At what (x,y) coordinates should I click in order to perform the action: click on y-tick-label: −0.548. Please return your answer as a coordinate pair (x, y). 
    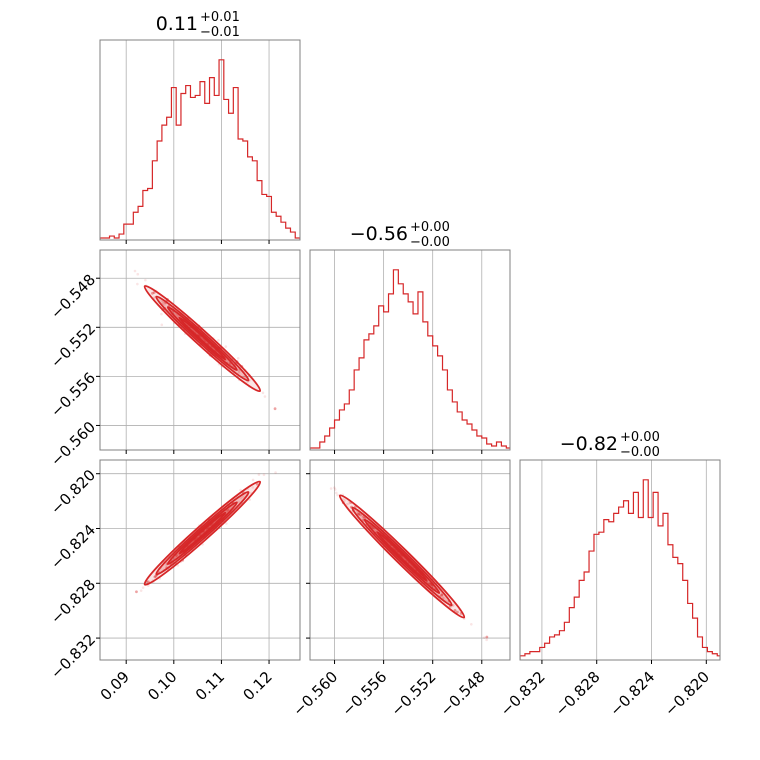
    Looking at the image, I should click on (73, 297).